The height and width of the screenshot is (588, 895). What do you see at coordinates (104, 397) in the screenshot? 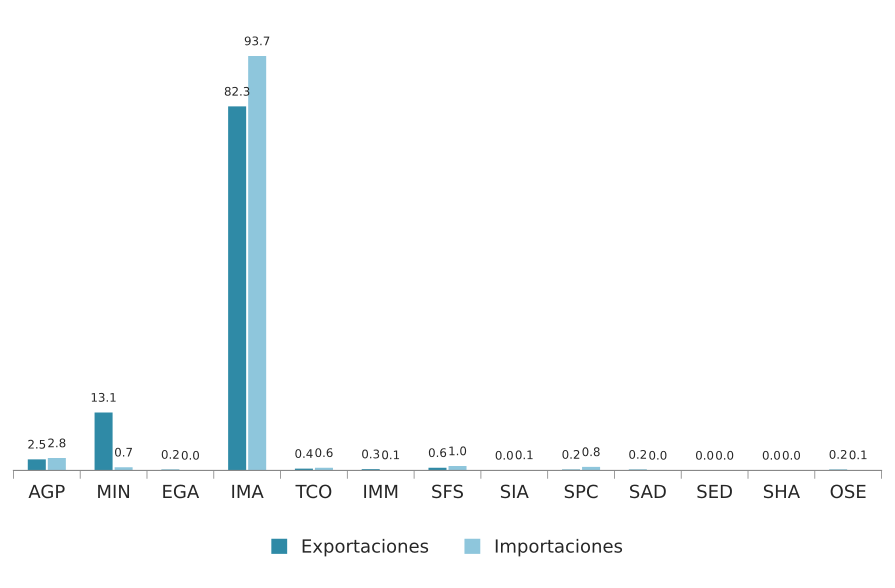
I see `data-label: 13.1` at bounding box center [104, 397].